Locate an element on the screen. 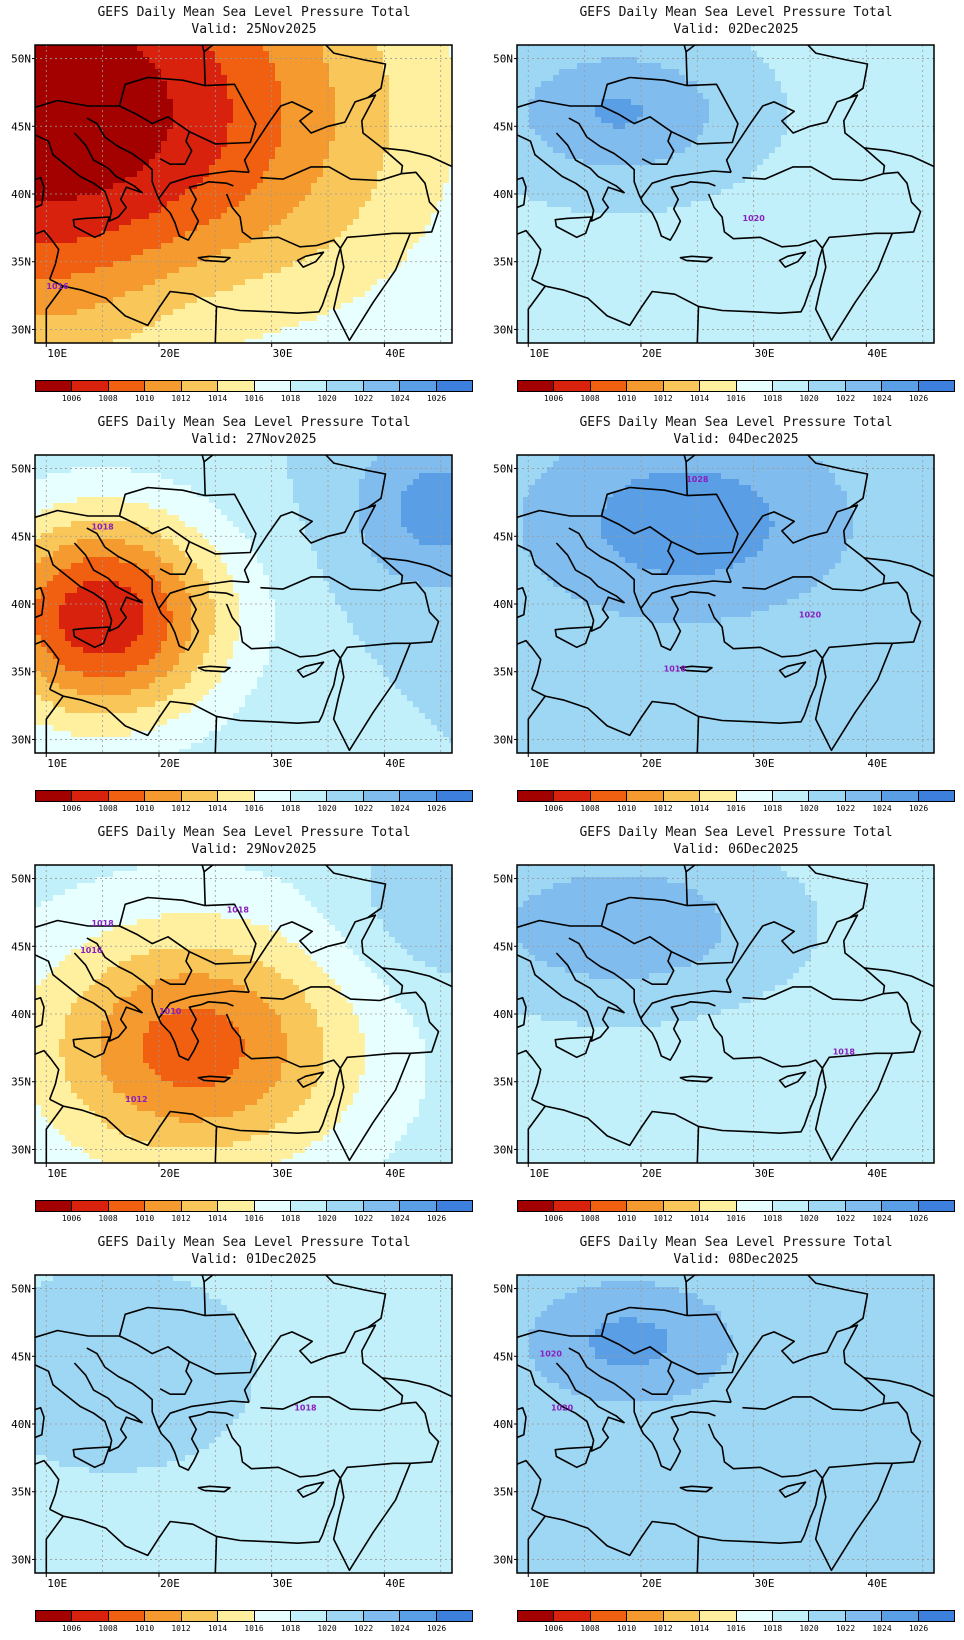 The height and width of the screenshot is (1640, 964). contour-label: 1018 is located at coordinates (844, 1052).